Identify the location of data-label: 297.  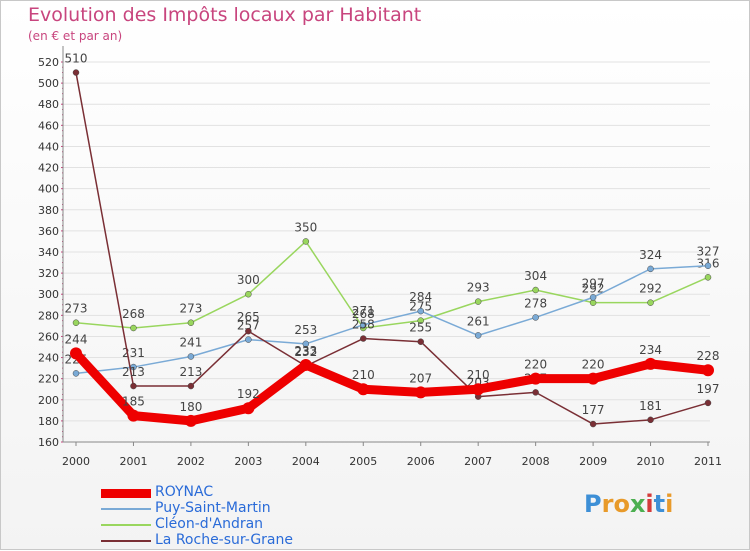
(593, 283).